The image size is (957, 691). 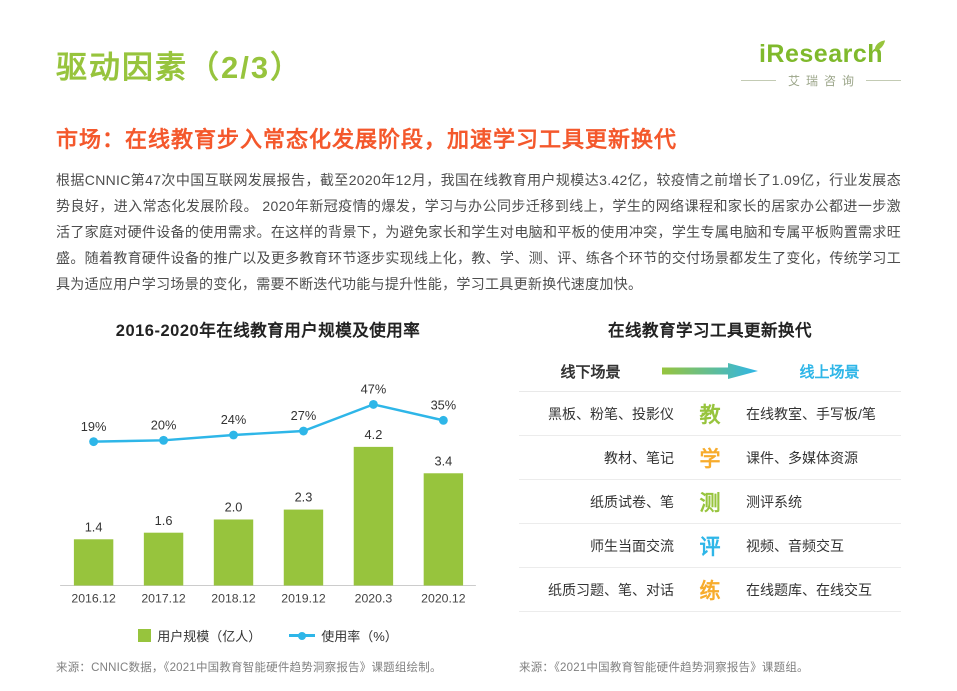 I want to click on legend-item-users: 用户规模（亿人）, so click(x=199, y=635).